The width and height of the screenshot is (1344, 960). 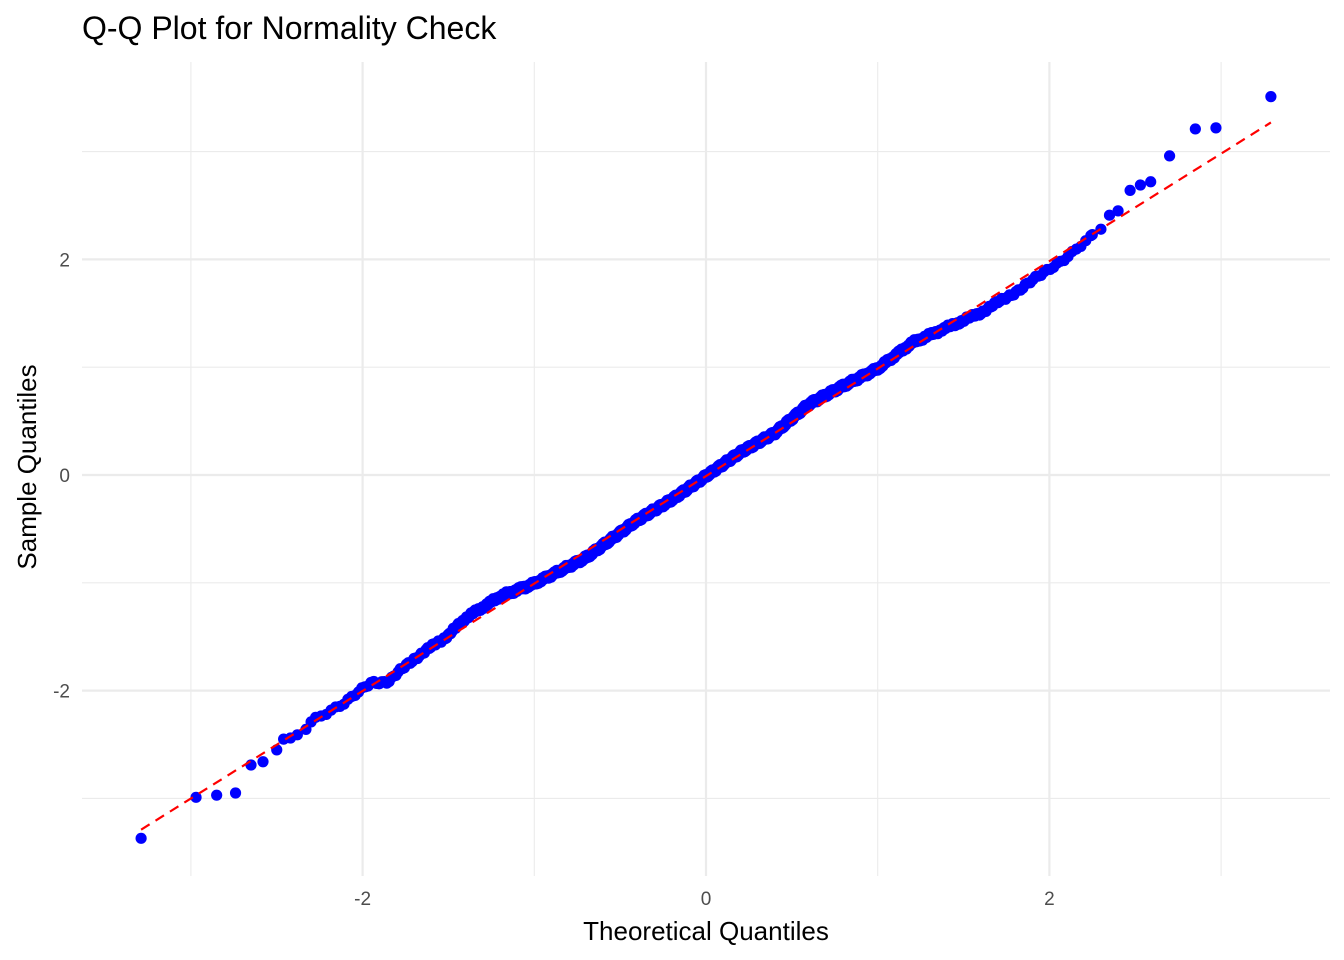 I want to click on x-tick-labels: -2 0 2, so click(x=704, y=899).